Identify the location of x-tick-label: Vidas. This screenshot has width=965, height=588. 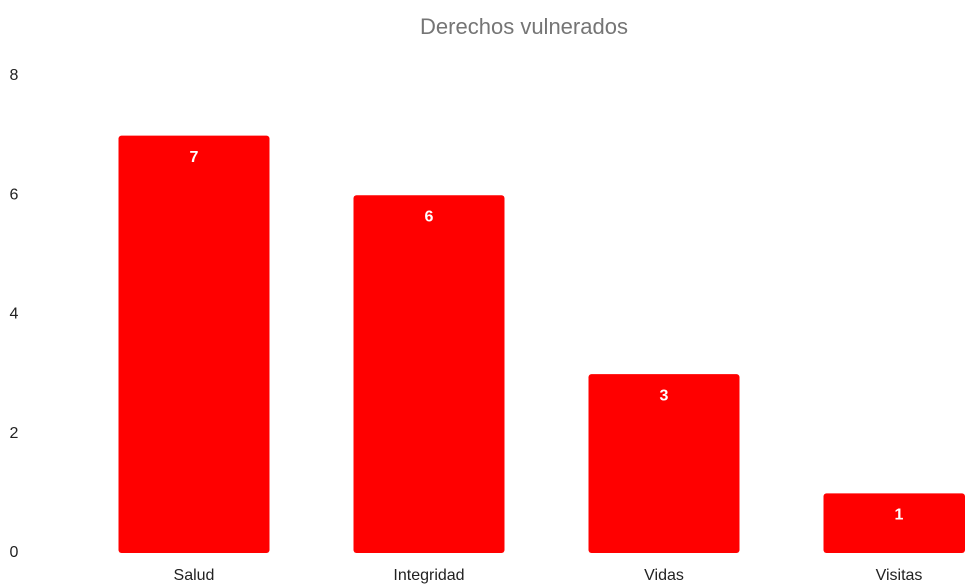
(664, 575).